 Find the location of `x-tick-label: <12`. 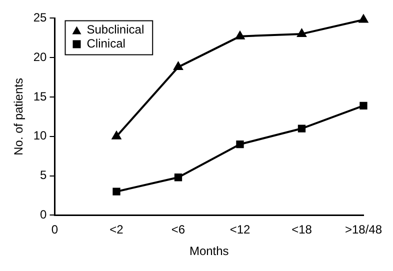

x-tick-label: <12 is located at coordinates (240, 229).